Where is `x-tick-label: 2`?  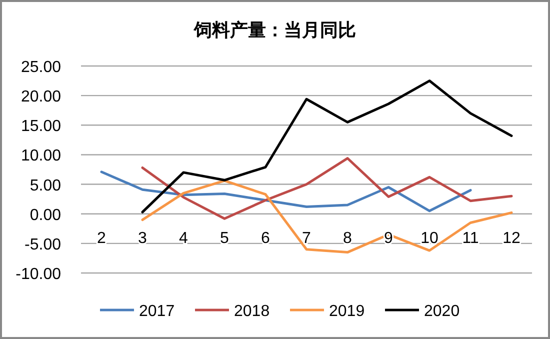
x-tick-label: 2 is located at coordinates (101, 238).